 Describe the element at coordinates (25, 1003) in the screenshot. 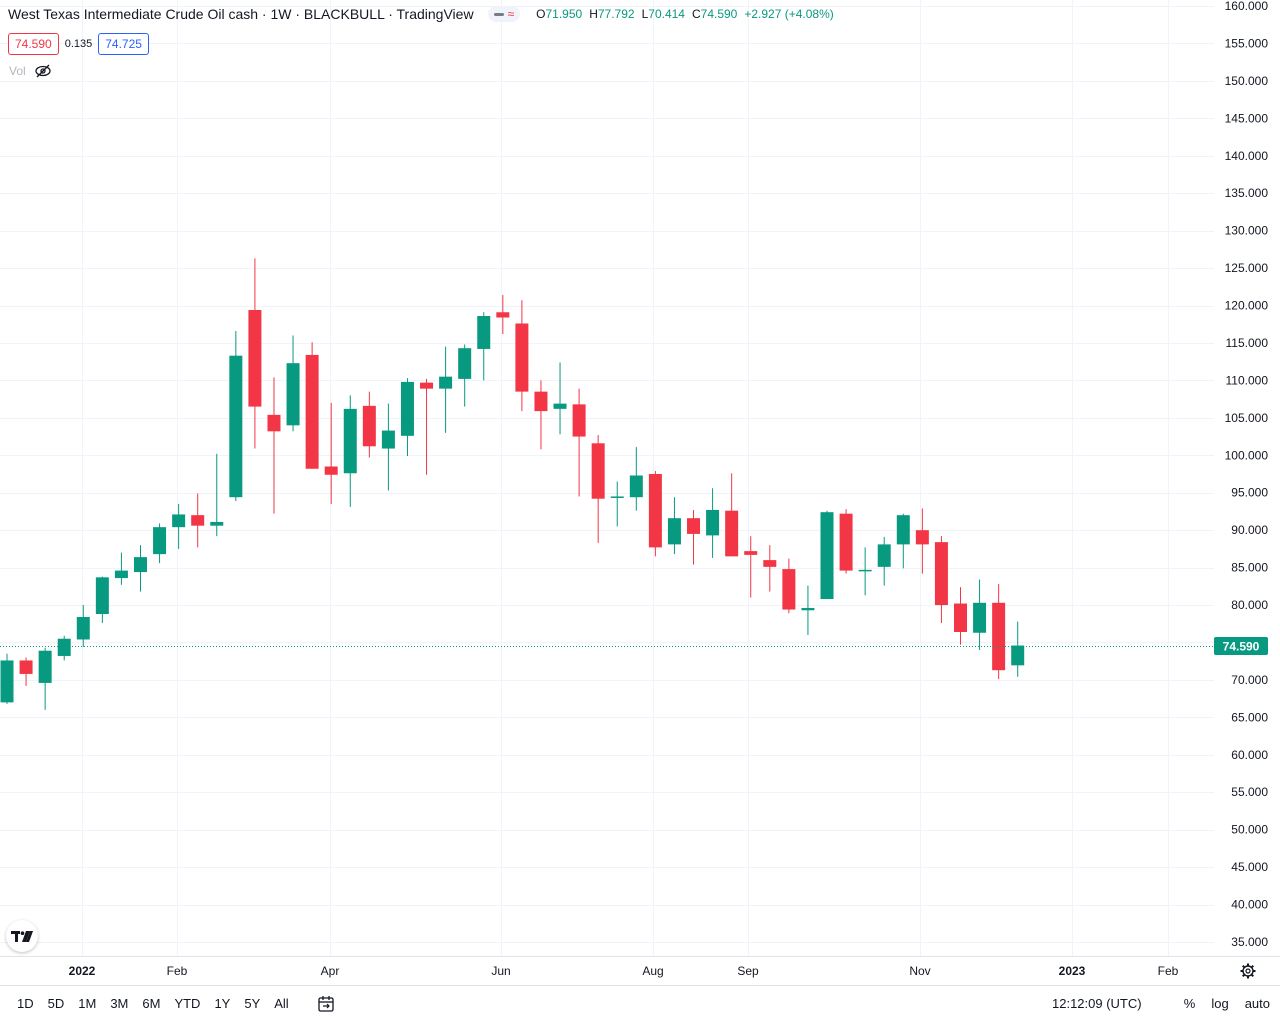

I see `timeframe-button-1d: 1D` at that location.